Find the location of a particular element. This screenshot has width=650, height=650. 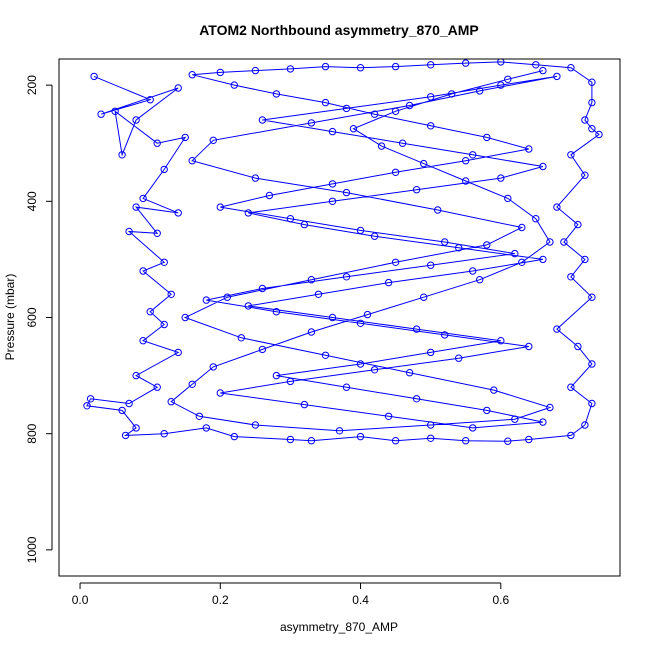

y-tick-label: 400 is located at coordinates (32, 201).